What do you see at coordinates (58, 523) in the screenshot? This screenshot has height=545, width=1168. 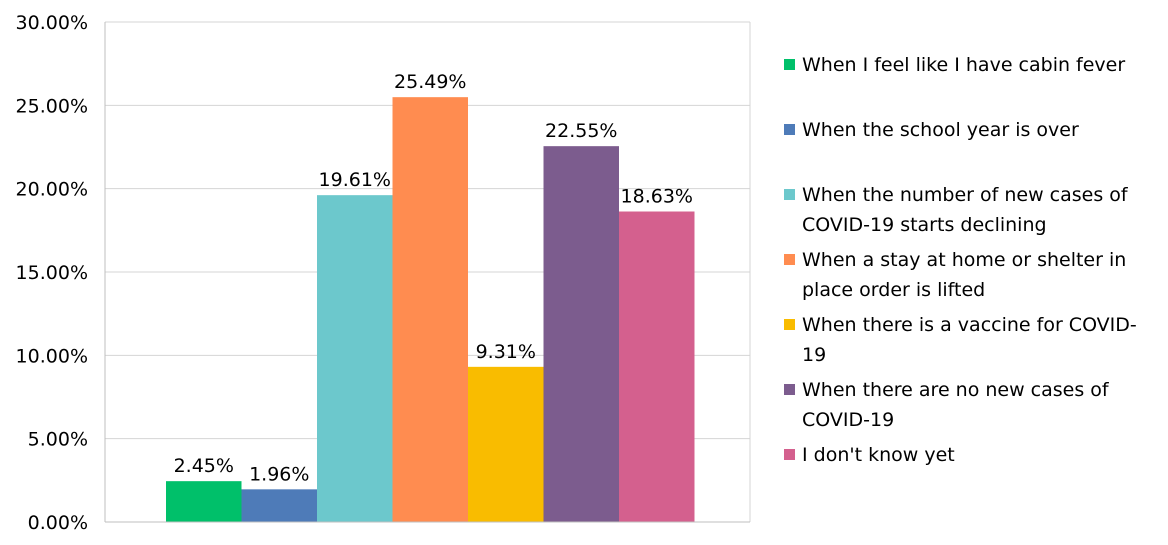 I see `y-tick-label: 0.00%` at bounding box center [58, 523].